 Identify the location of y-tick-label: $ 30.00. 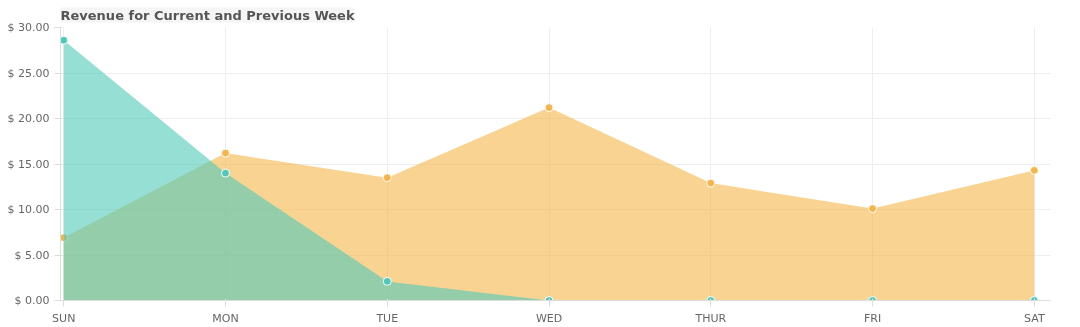
(28, 27).